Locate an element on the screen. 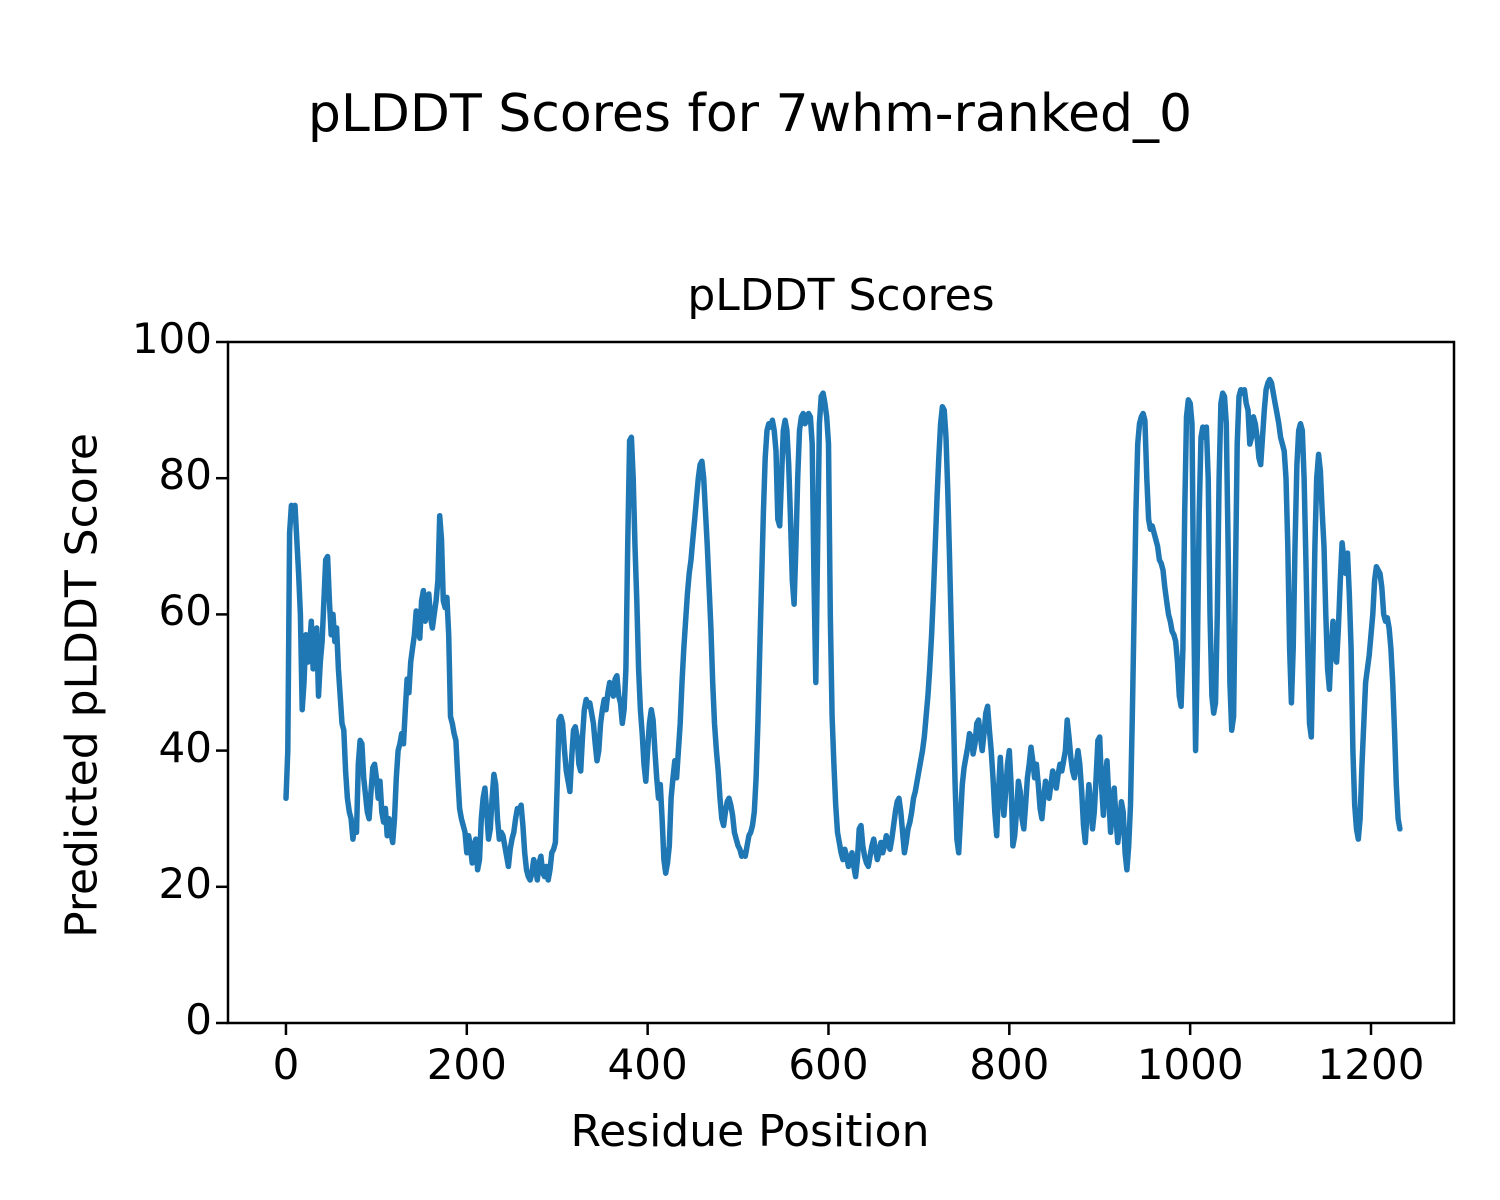 The height and width of the screenshot is (1200, 1500). x-tick-label: 1200 is located at coordinates (1371, 1064).